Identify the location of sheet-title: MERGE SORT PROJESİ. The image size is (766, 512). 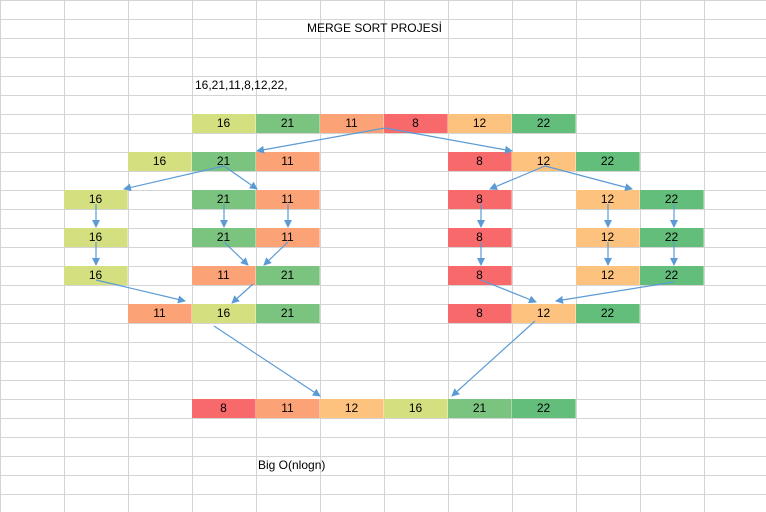
(374, 28).